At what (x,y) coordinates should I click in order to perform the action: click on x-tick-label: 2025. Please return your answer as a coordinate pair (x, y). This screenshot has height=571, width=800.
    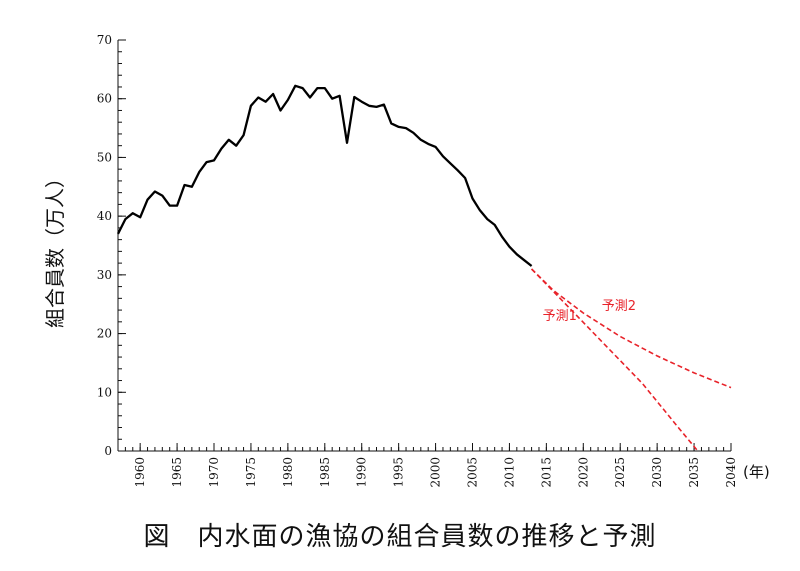
    Looking at the image, I should click on (620, 472).